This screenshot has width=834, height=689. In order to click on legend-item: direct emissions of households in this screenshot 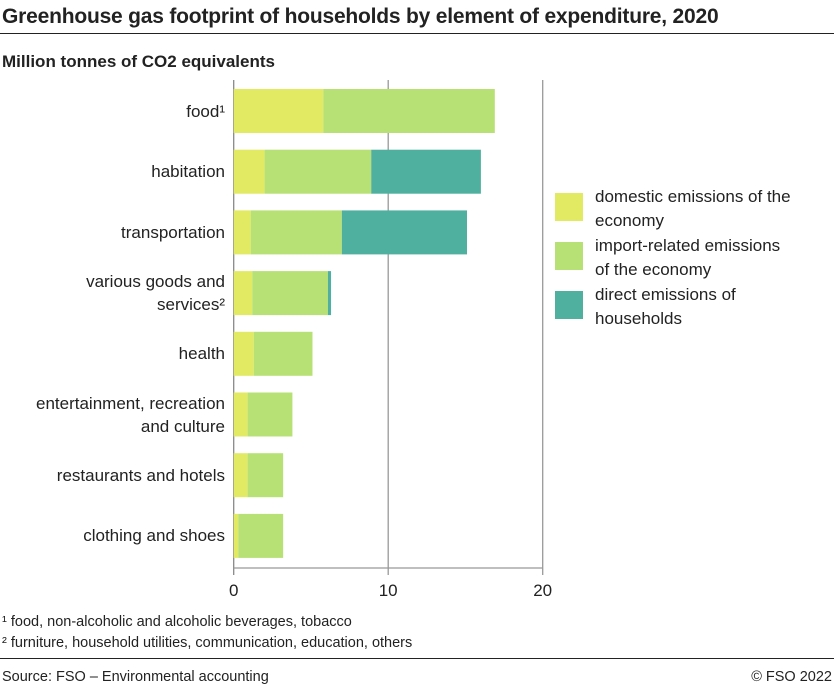, I will do `click(694, 307)`.